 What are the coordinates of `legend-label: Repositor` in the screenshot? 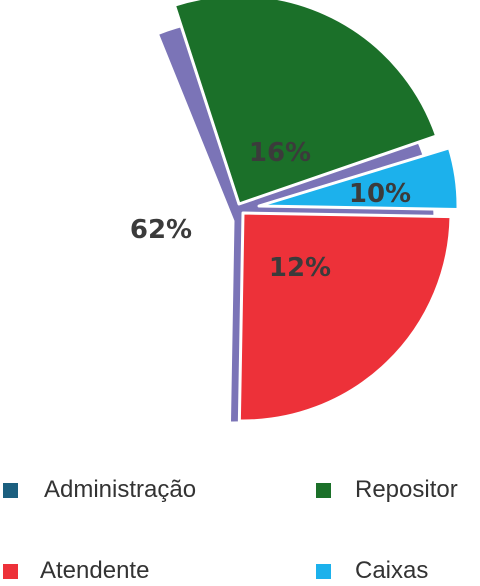 It's located at (406, 490).